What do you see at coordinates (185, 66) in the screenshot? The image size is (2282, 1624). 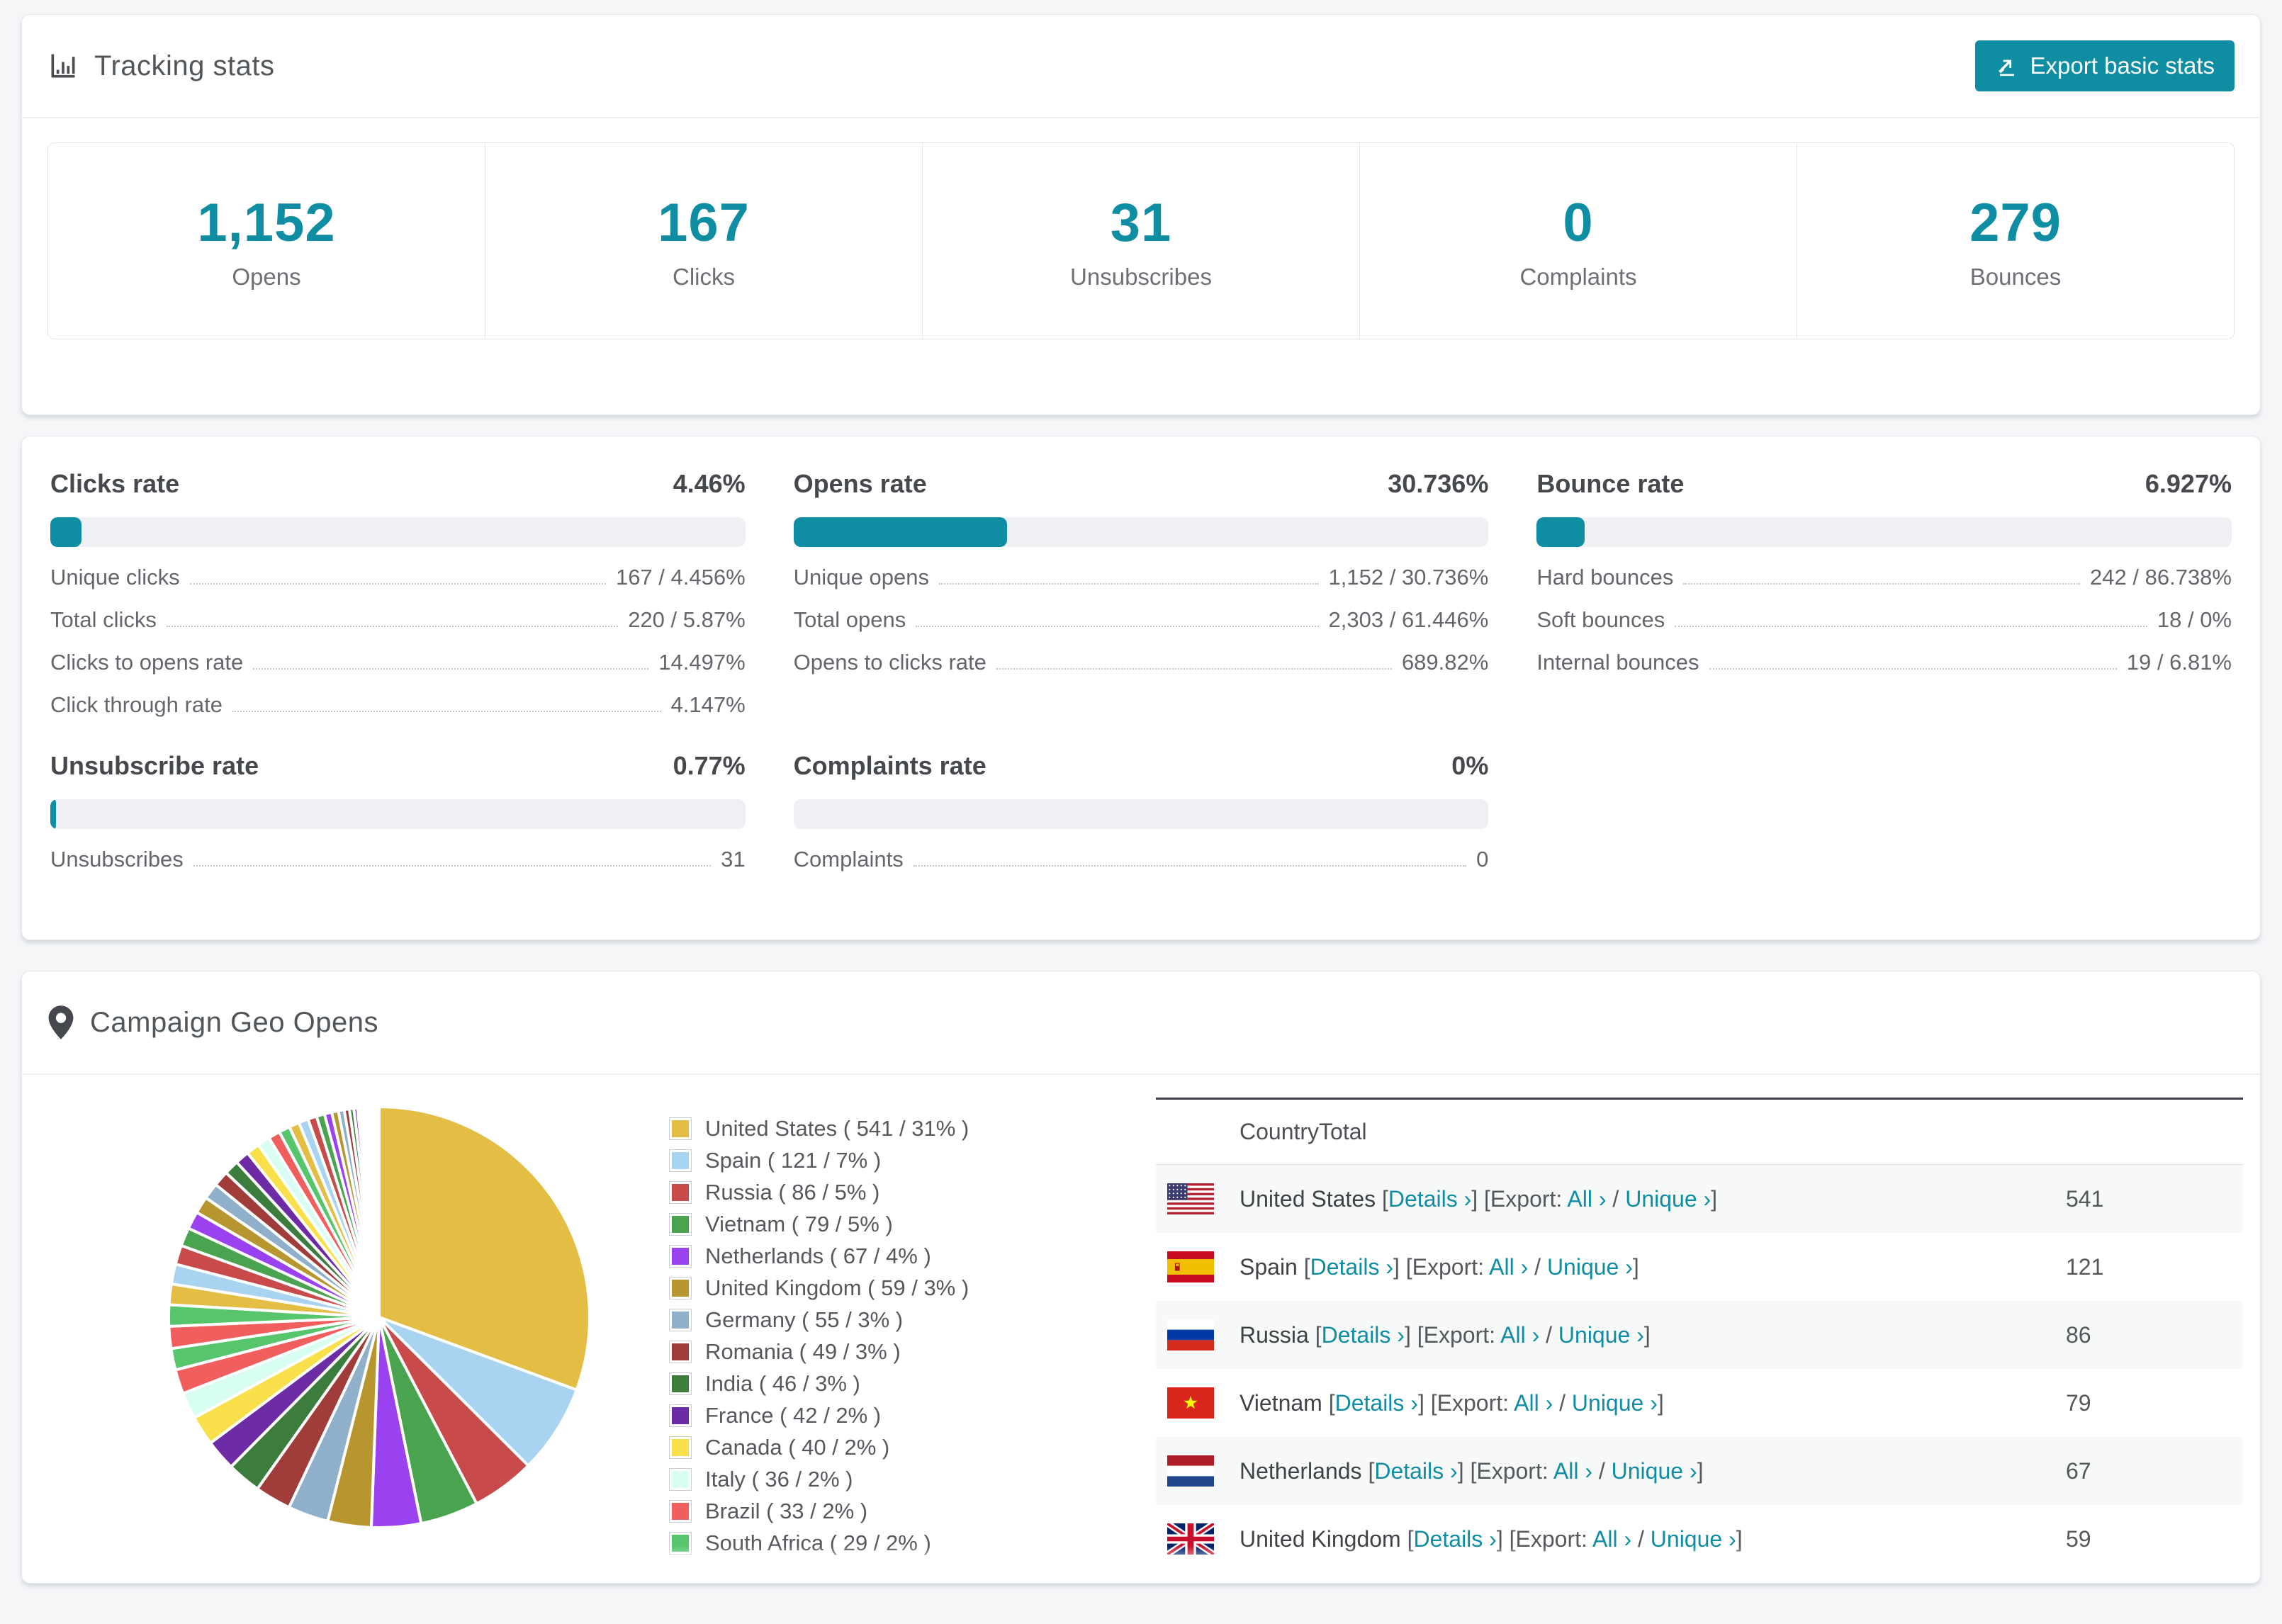 I see `page-title: Tracking stats` at bounding box center [185, 66].